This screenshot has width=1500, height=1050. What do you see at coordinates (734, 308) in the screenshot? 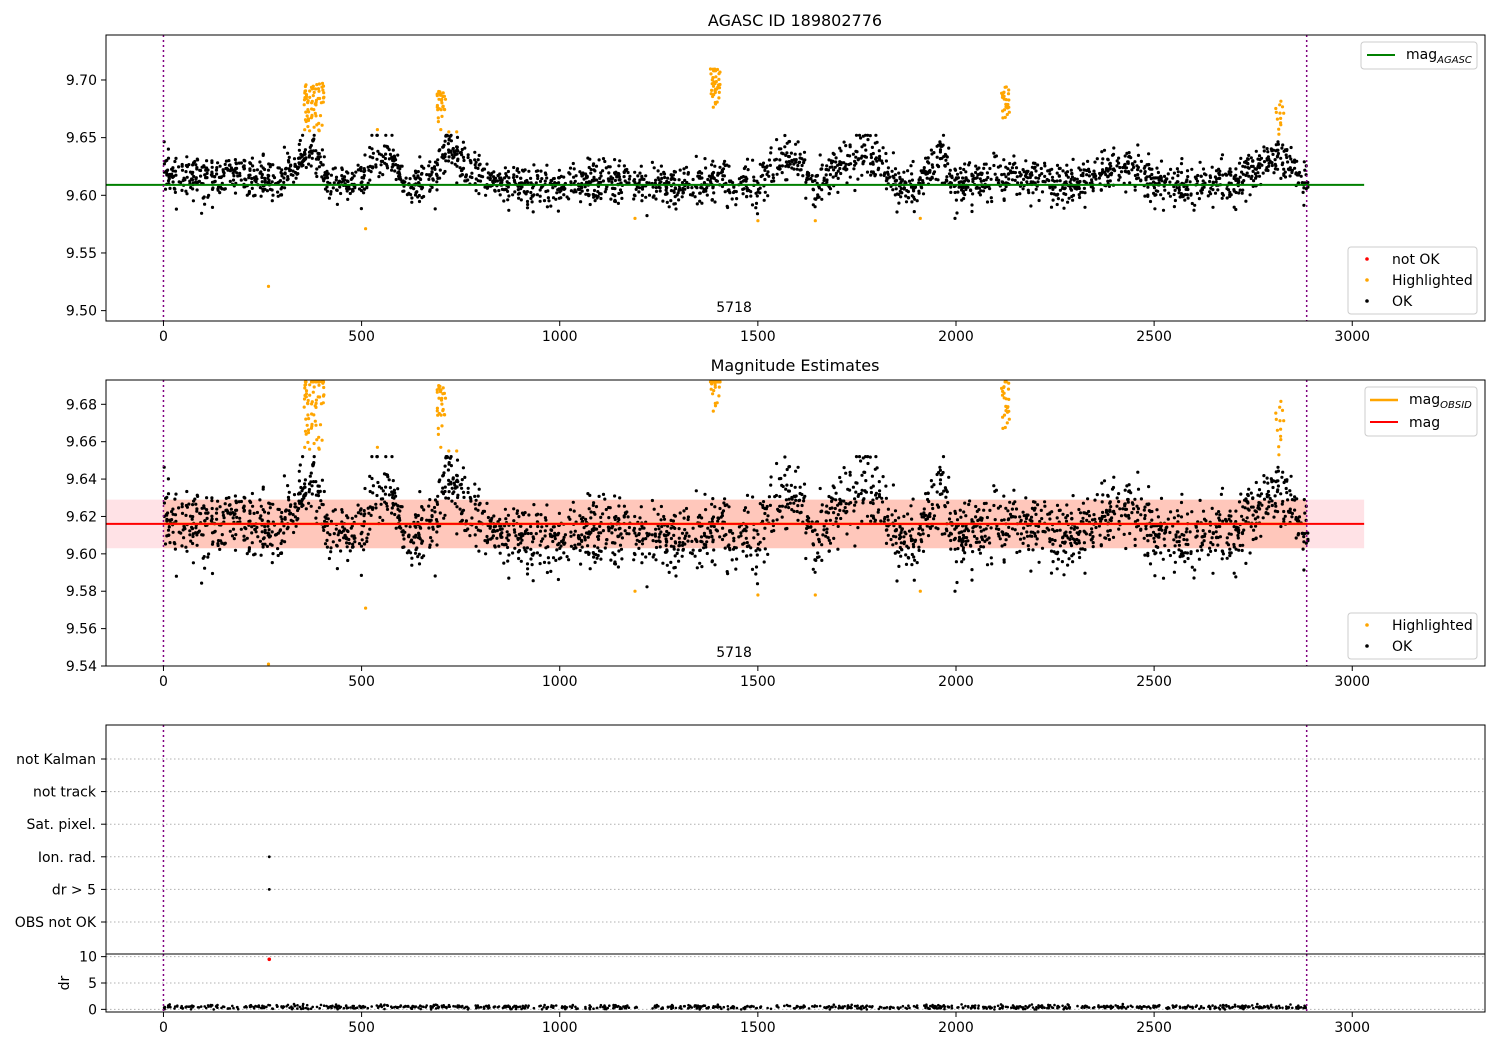
I see `panel-1-obsid-annotation: 5718` at bounding box center [734, 308].